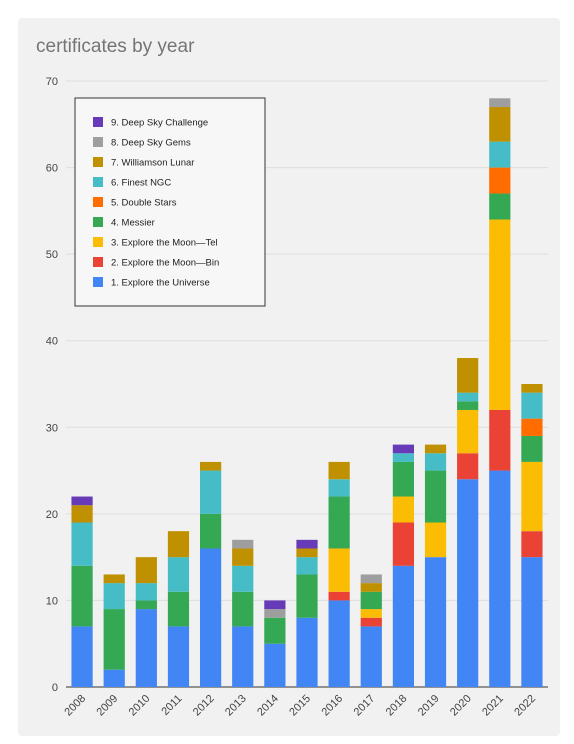 The image size is (574, 744). I want to click on x-tick-label: 2013, so click(236, 706).